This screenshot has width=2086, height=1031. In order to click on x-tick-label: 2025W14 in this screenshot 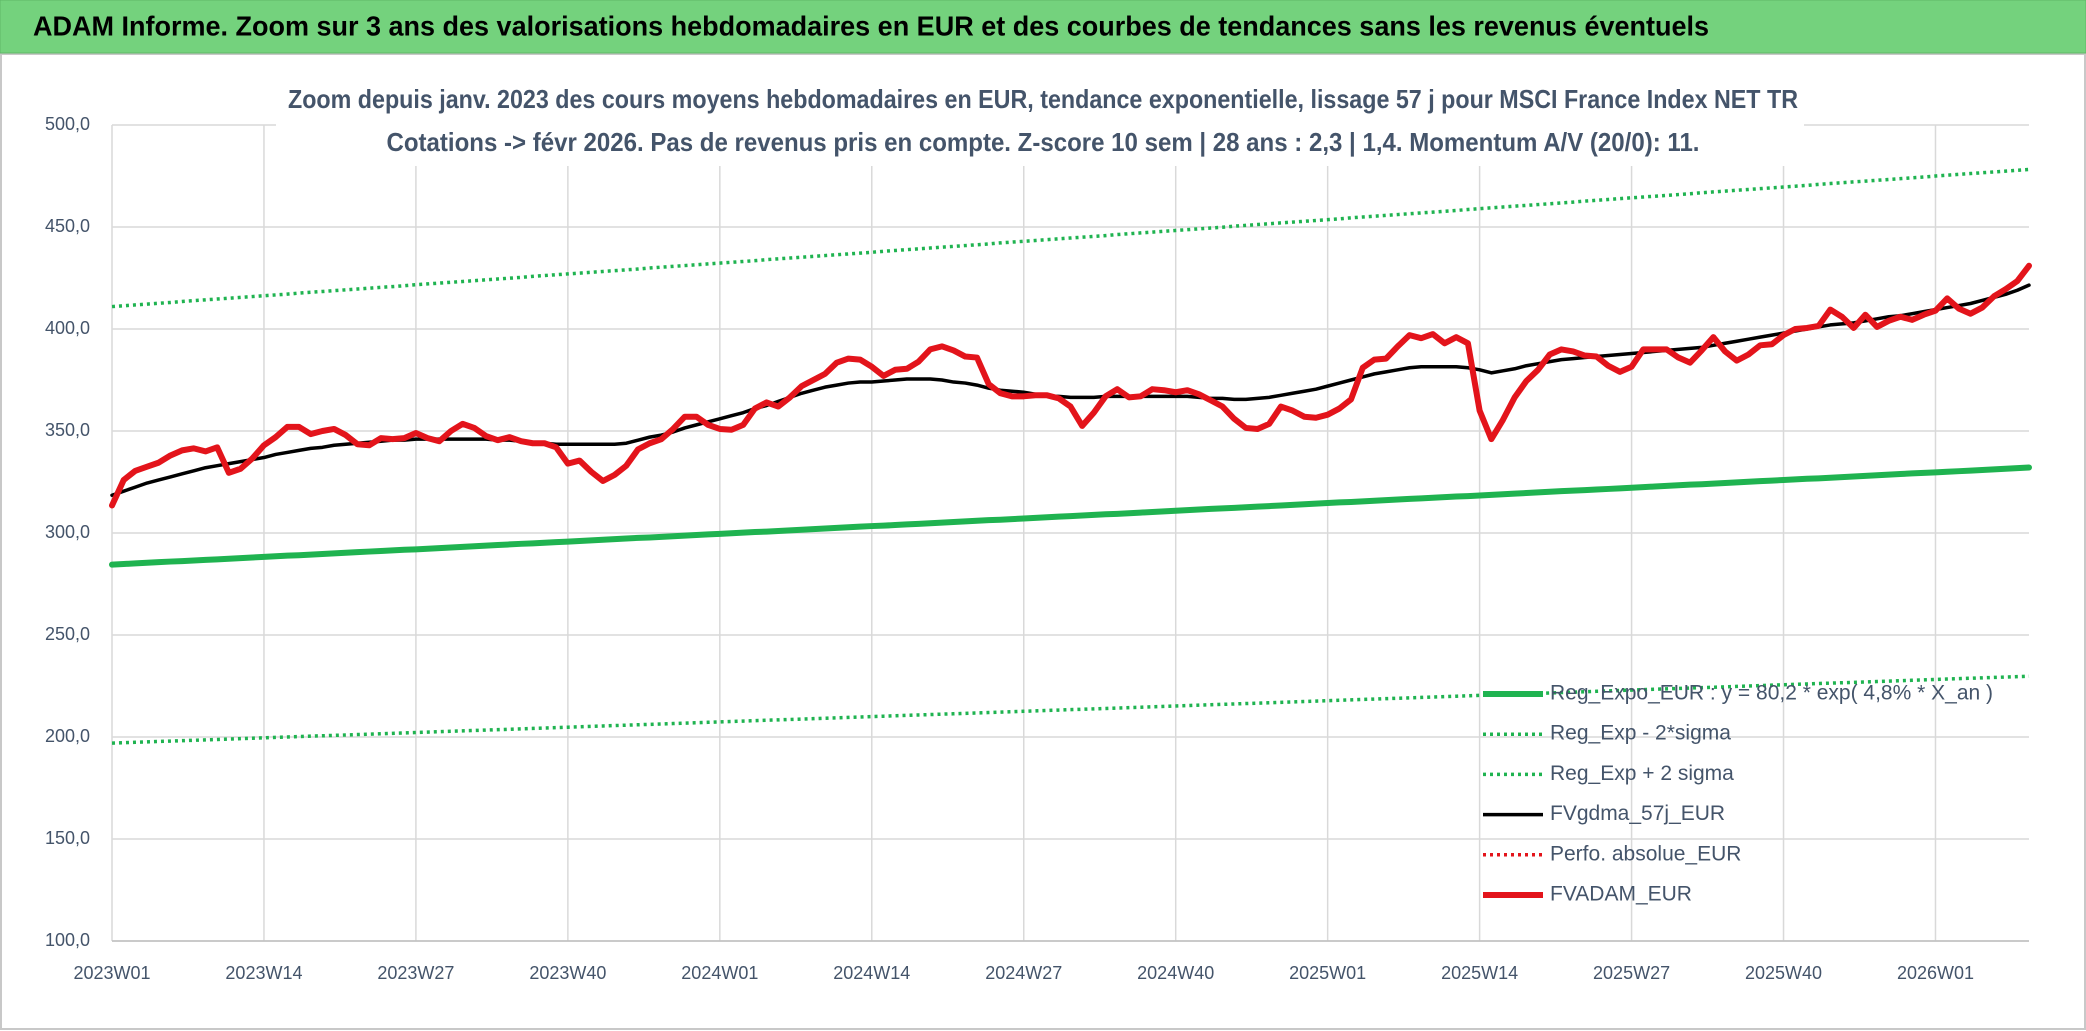, I will do `click(1479, 973)`.